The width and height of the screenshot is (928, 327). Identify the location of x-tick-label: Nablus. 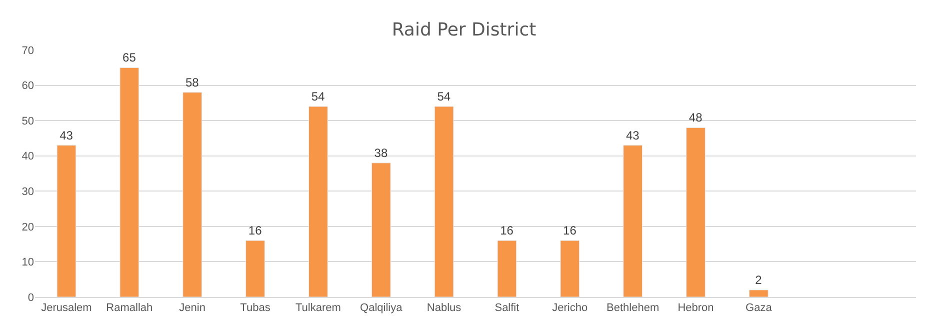
(444, 308).